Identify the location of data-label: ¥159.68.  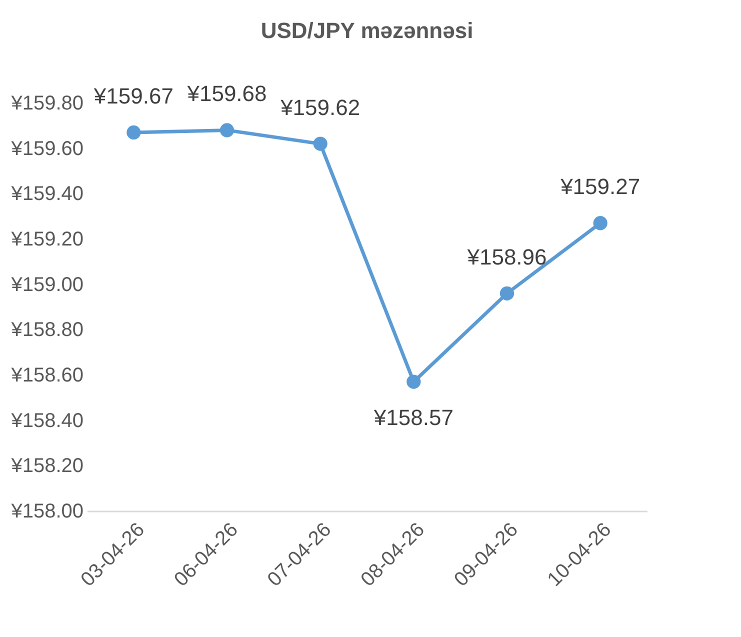
(226, 93).